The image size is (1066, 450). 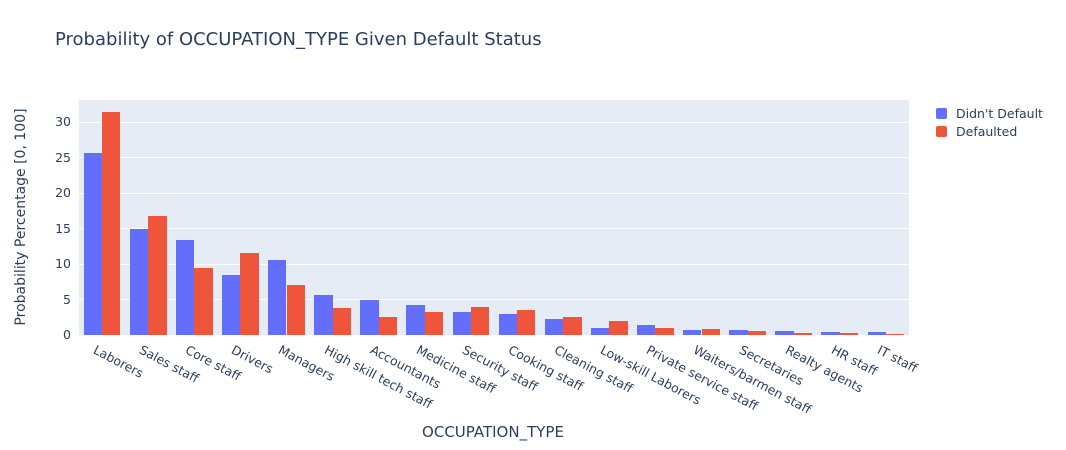 What do you see at coordinates (941, 113) in the screenshot?
I see `legend-swatch-blue` at bounding box center [941, 113].